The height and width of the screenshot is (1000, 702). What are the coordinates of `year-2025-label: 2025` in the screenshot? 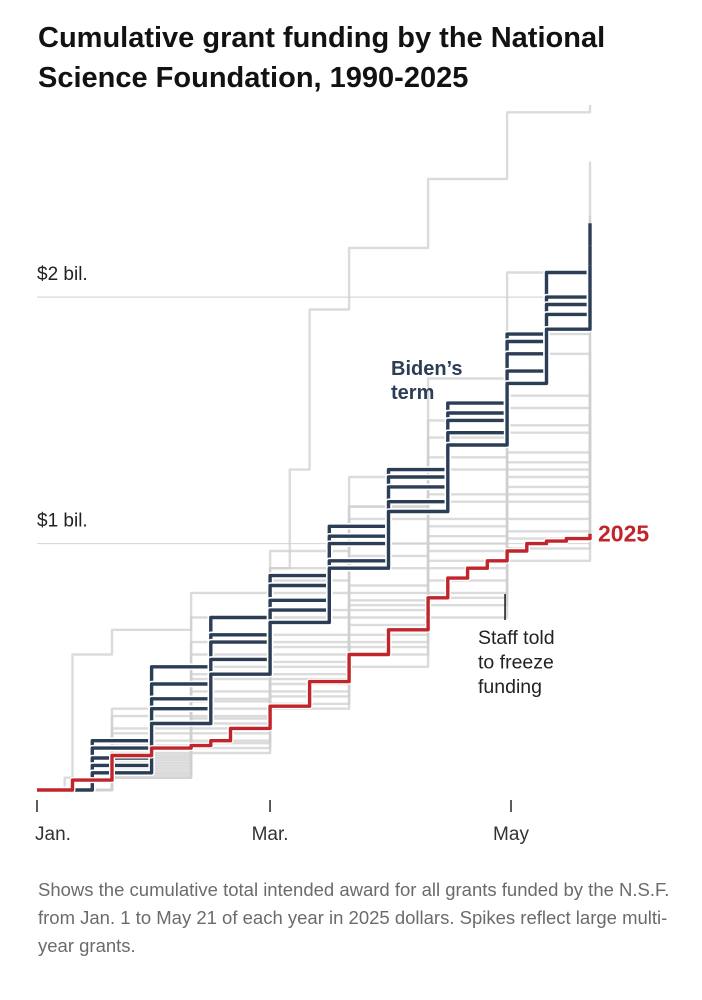 It's located at (623, 534).